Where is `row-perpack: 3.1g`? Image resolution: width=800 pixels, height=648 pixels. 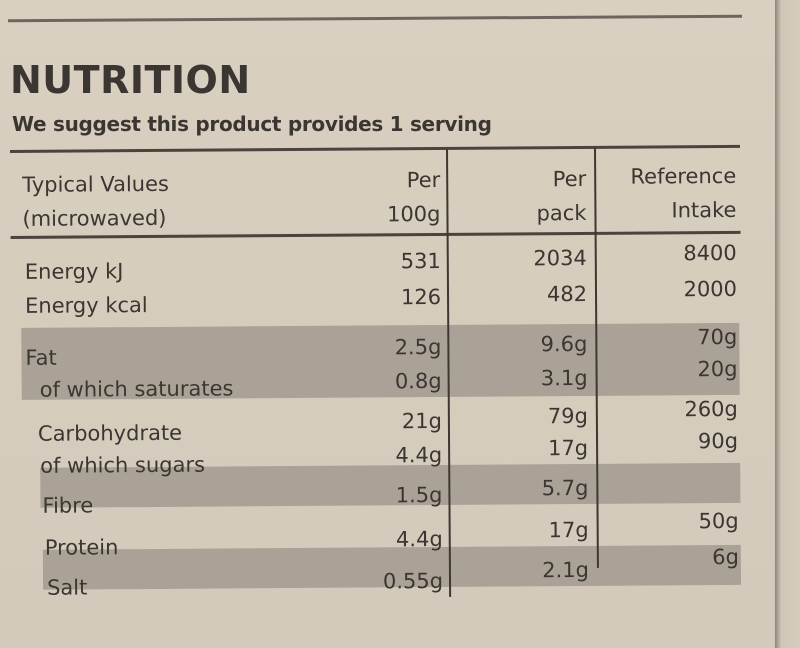
row-perpack: 3.1g is located at coordinates (564, 378).